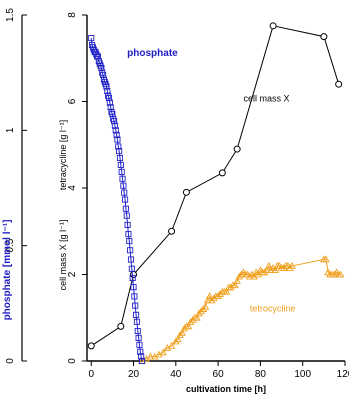 The height and width of the screenshot is (396, 349). I want to click on x-tick-label: 60, so click(219, 374).